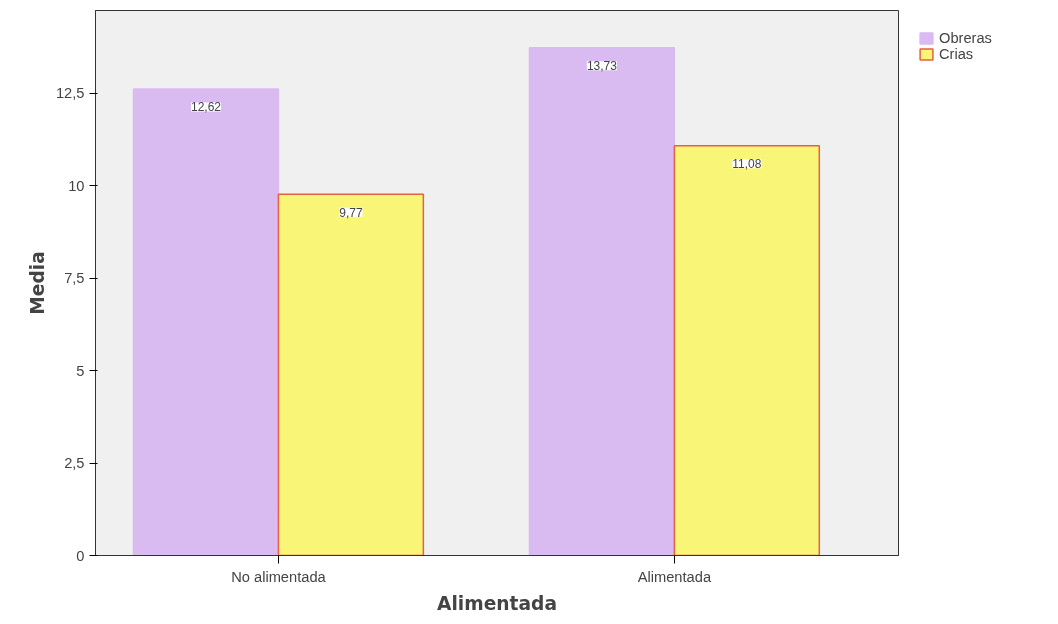  What do you see at coordinates (601, 66) in the screenshot?
I see `text: 13,73` at bounding box center [601, 66].